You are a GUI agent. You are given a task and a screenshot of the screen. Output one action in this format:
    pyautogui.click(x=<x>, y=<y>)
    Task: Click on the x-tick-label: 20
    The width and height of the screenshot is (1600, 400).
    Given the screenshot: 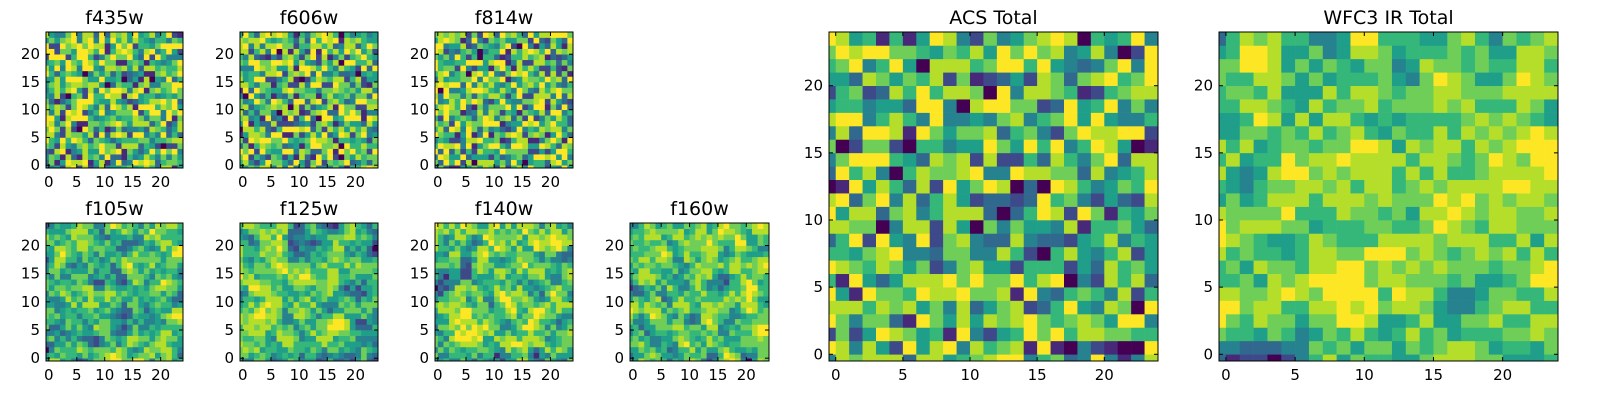 What is the action you would take?
    pyautogui.click(x=160, y=182)
    